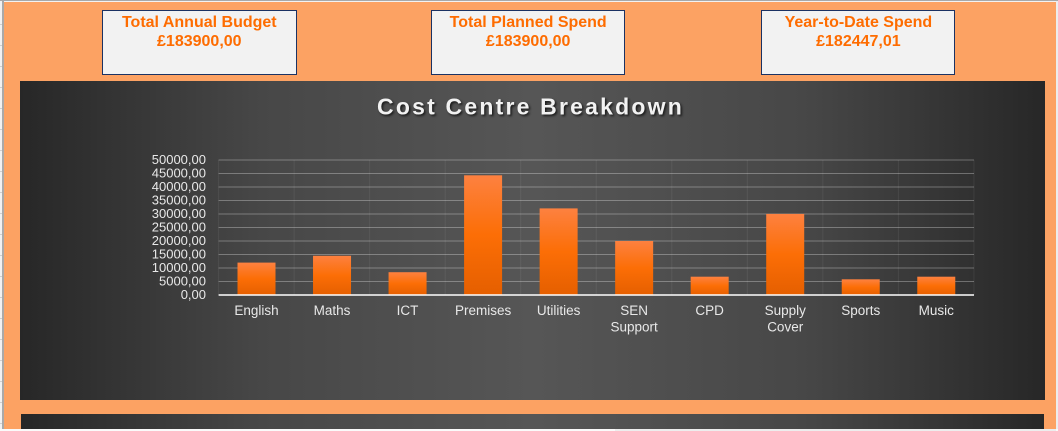 This screenshot has width=1058, height=431. Describe the element at coordinates (178, 159) in the screenshot. I see `svg-text: 50000,00` at that location.